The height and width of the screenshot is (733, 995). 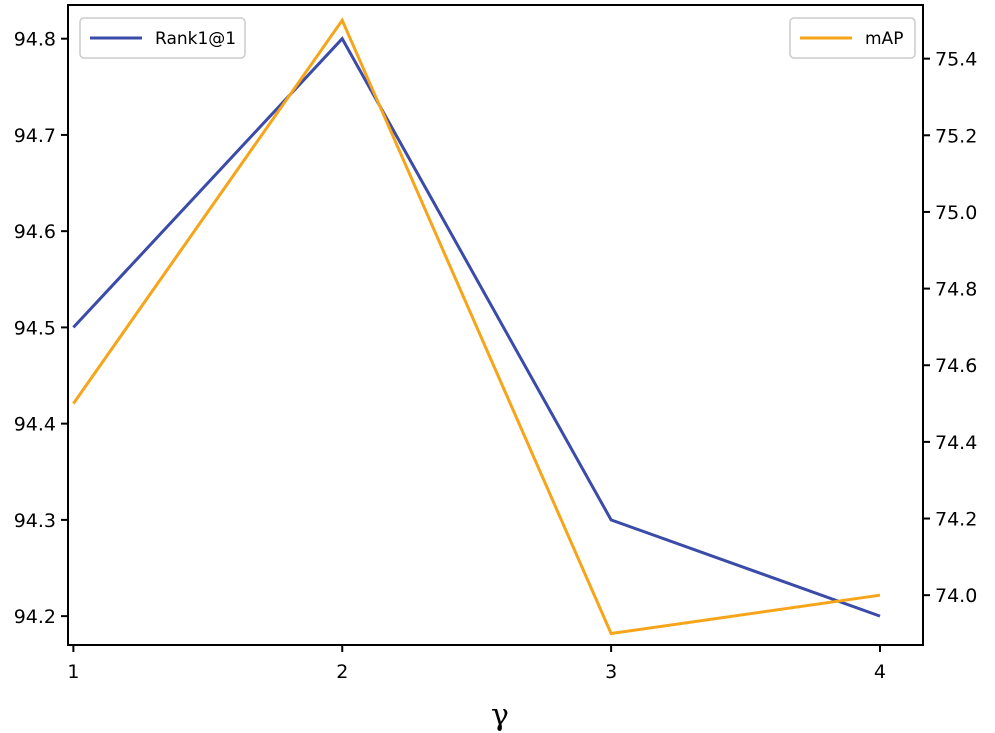 I want to click on x-axis-label: γ, so click(x=500, y=715).